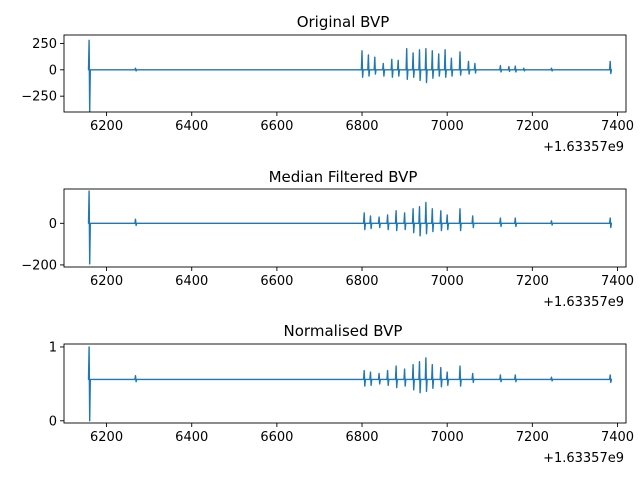  I want to click on subplot-title: Median Filtered BVP, so click(343, 177).